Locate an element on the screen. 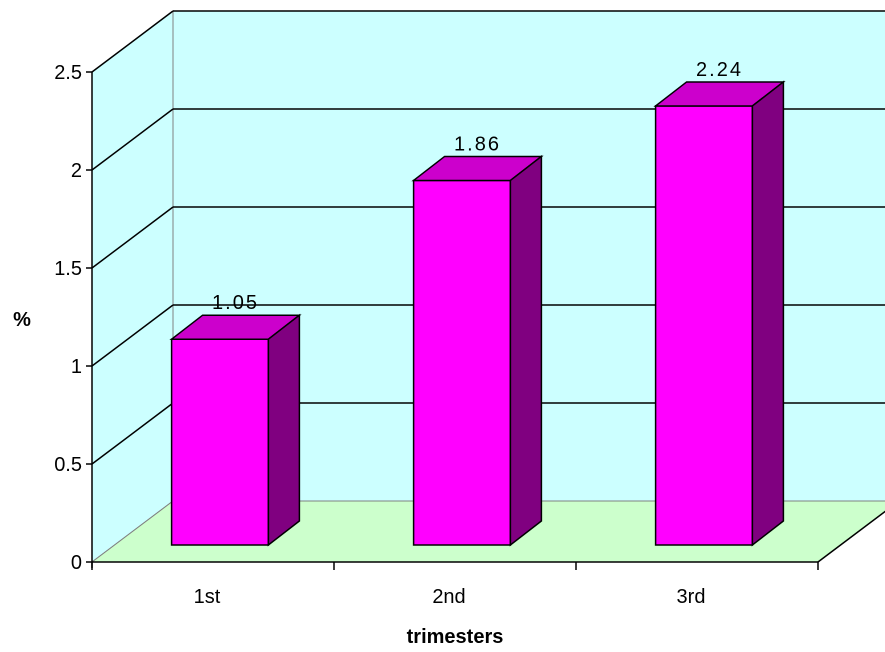 The image size is (885, 652). side-wall is located at coordinates (132, 286).